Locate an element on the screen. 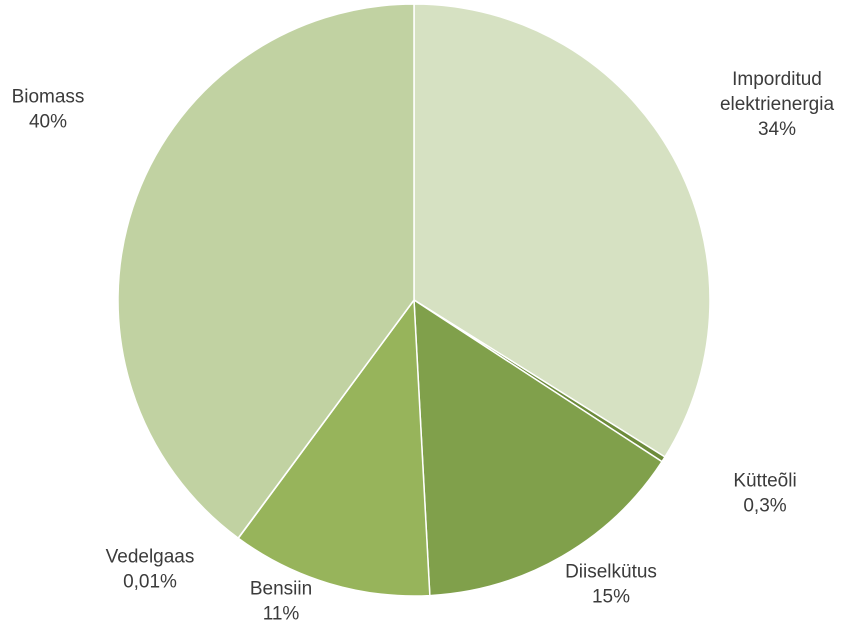  pie-slice-bensiin is located at coordinates (334, 447).